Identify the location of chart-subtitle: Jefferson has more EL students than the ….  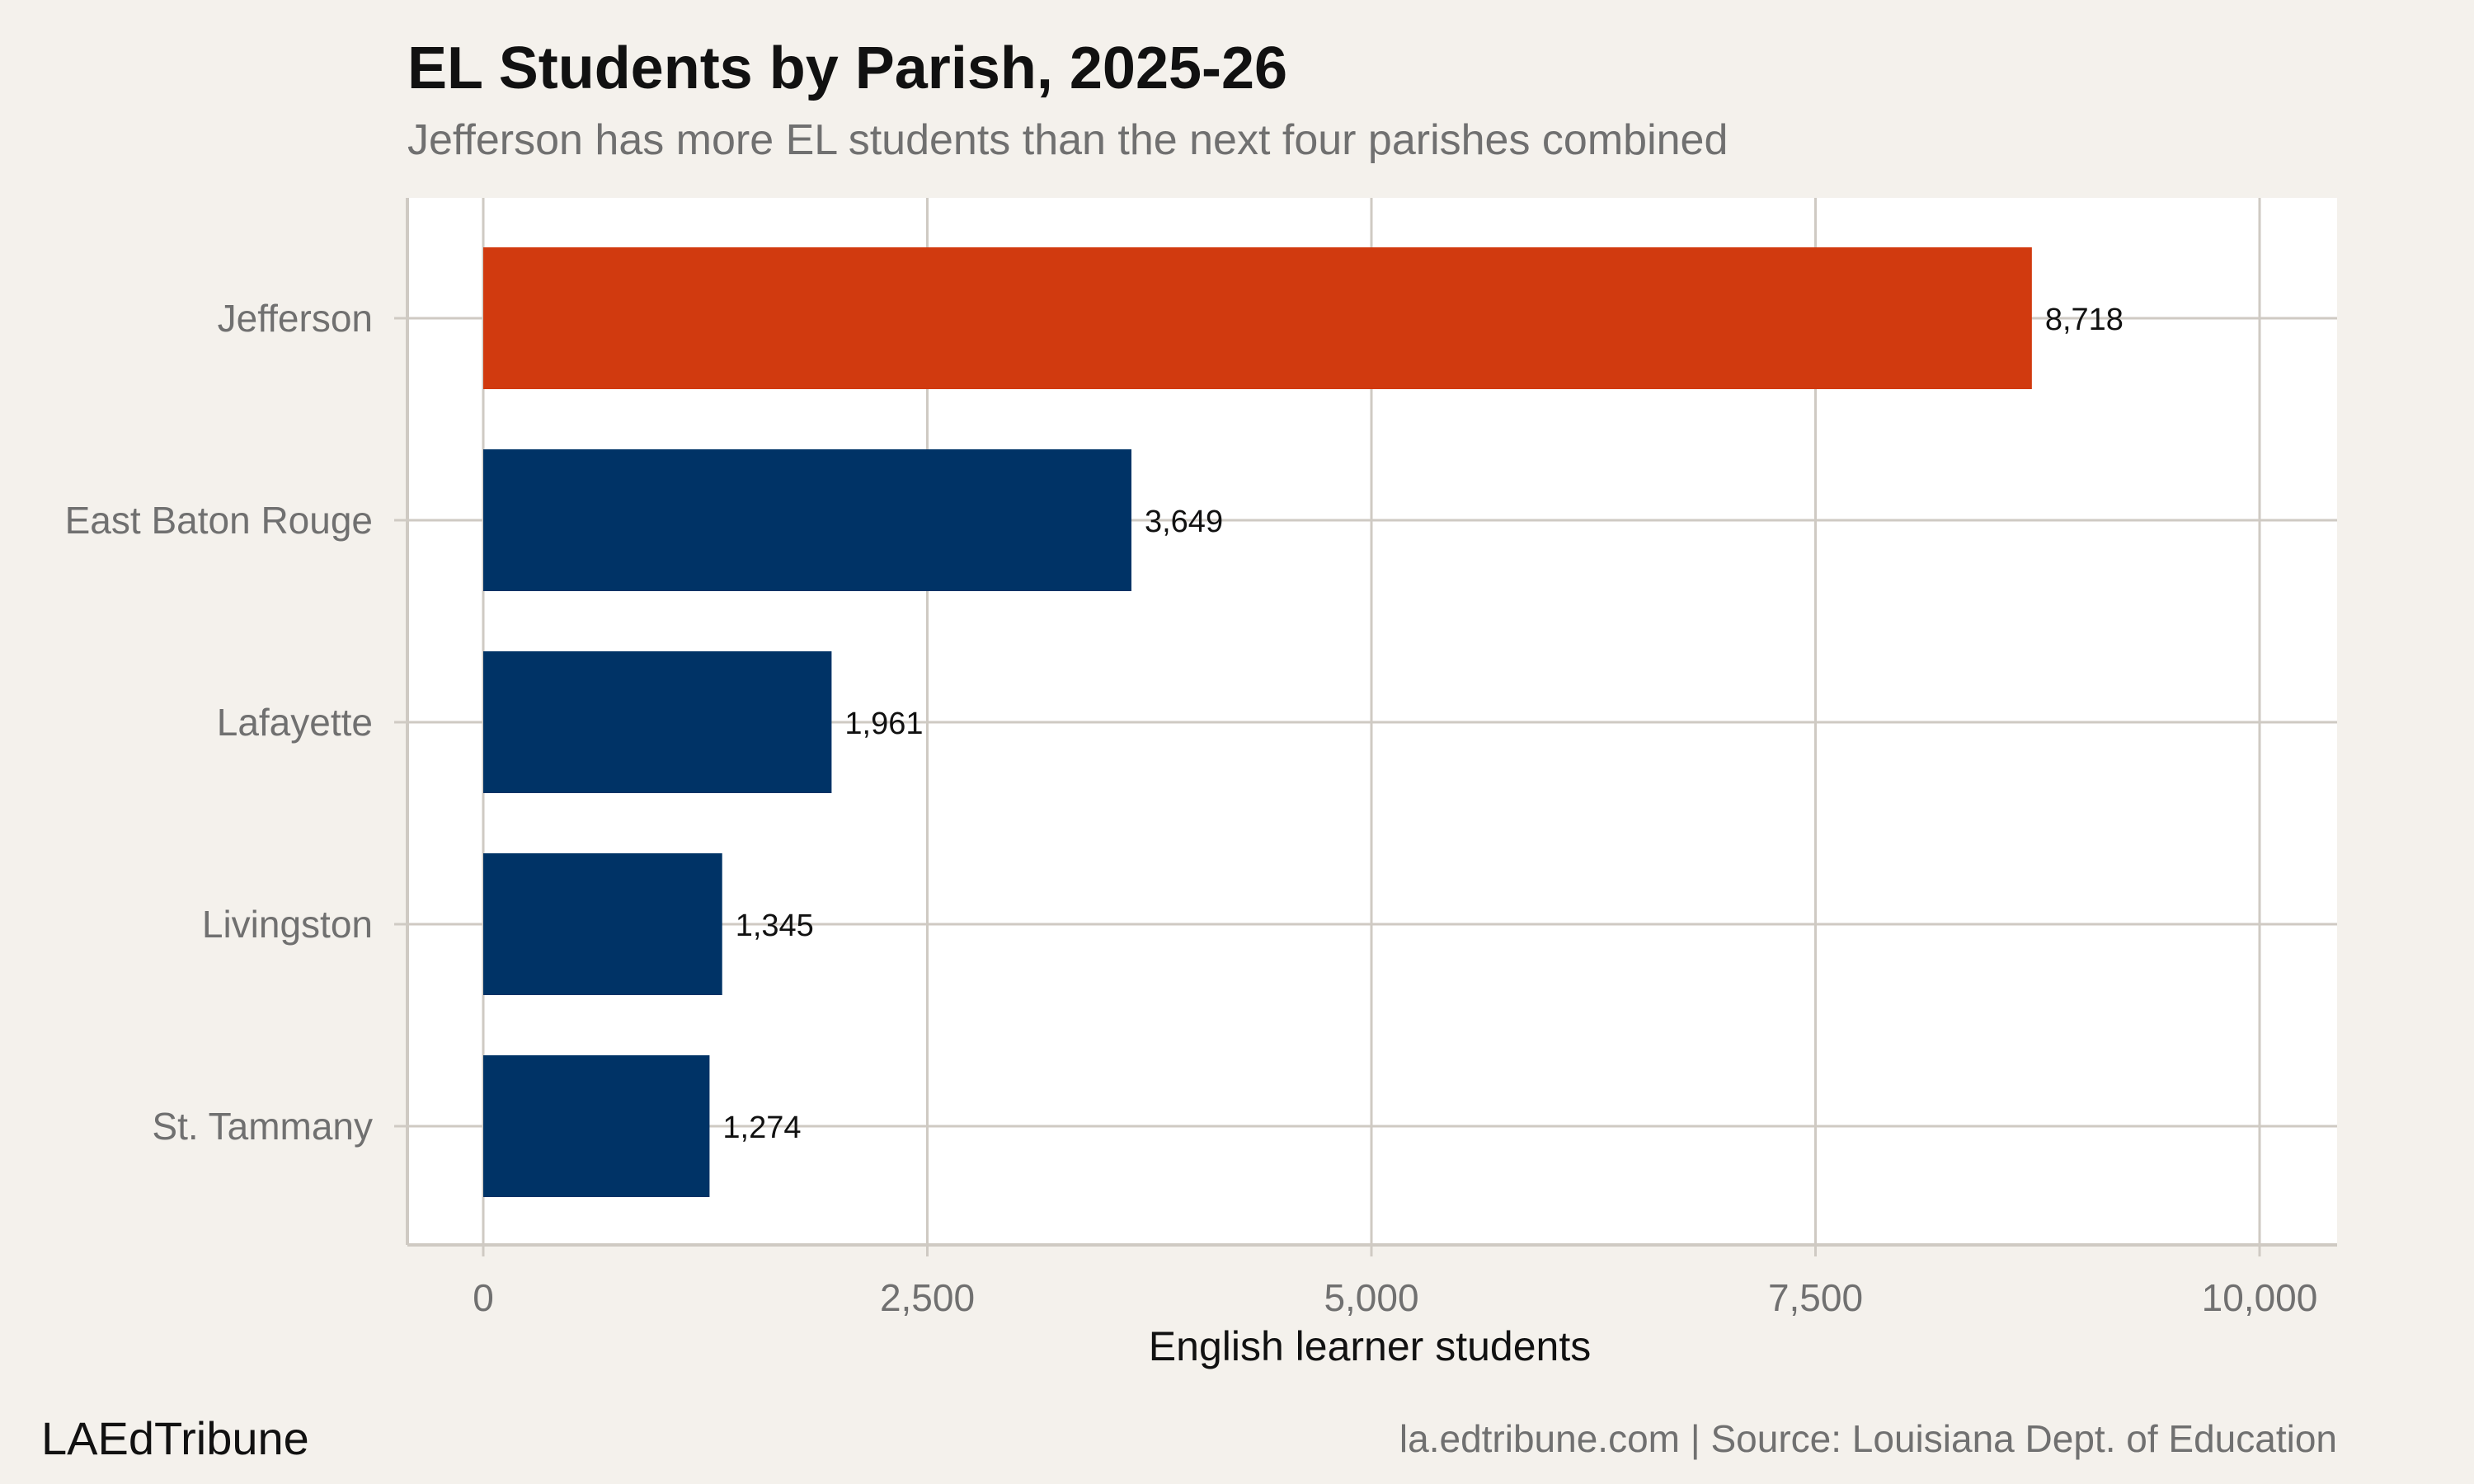
(1068, 140).